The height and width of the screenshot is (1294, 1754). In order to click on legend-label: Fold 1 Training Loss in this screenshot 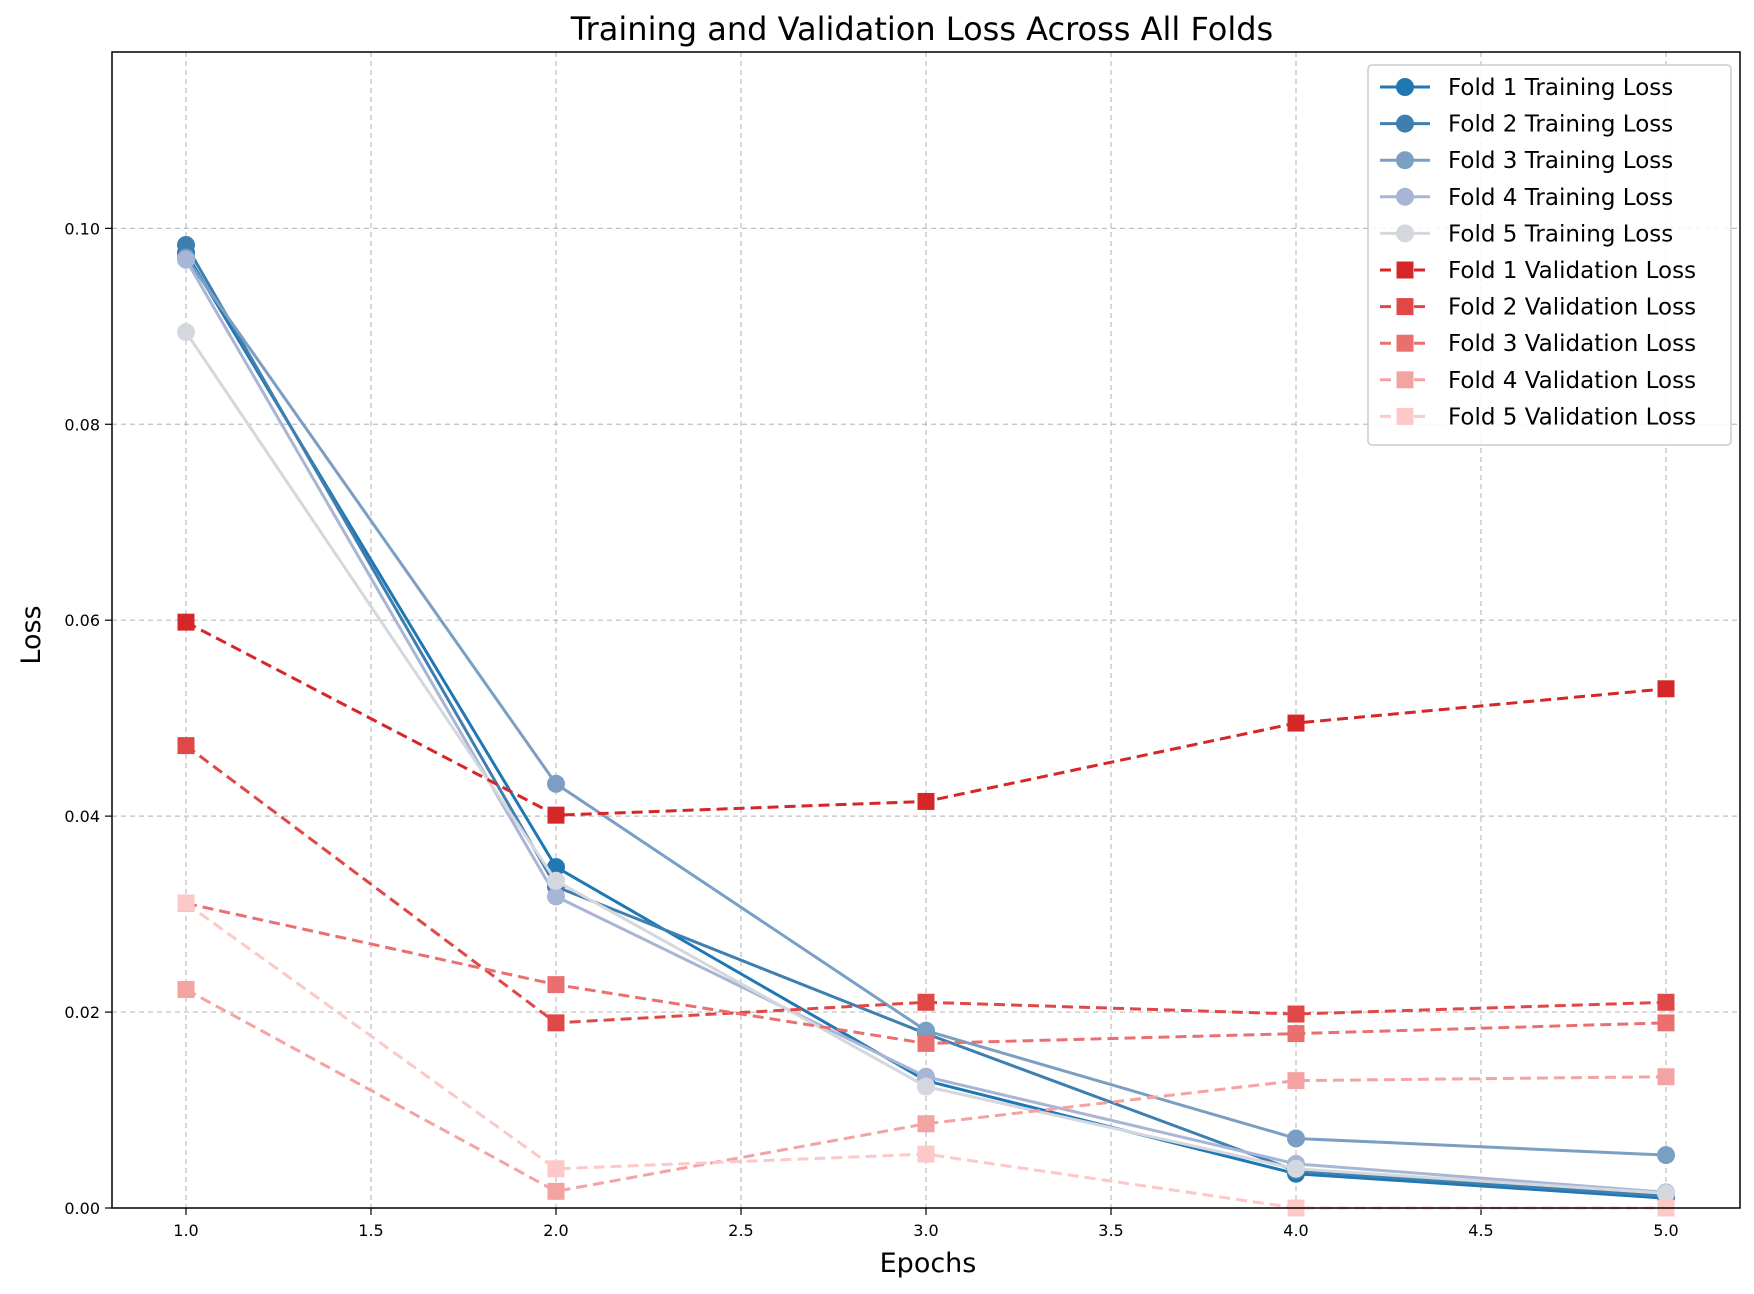, I will do `click(1560, 88)`.